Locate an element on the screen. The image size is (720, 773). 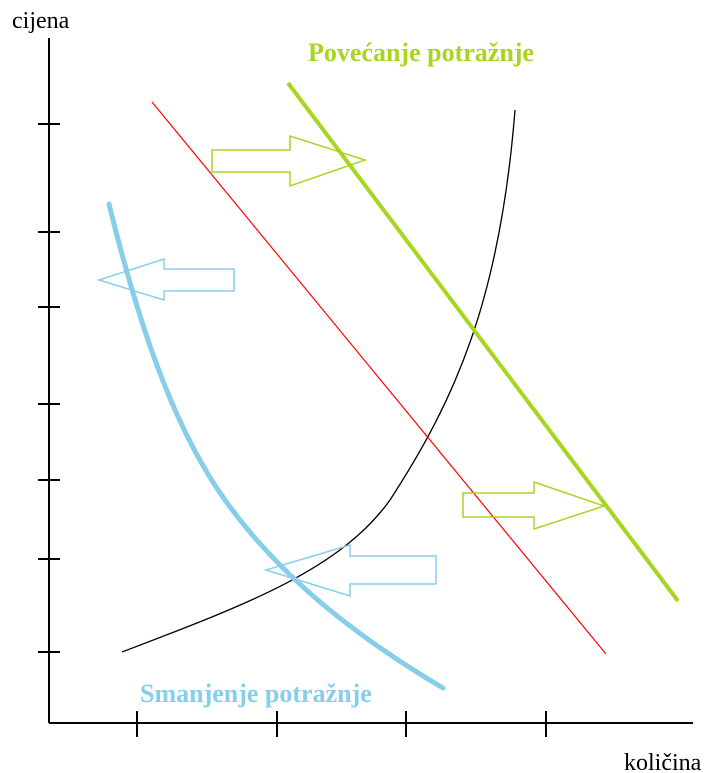
decrease-label: Smanjenje potražnje is located at coordinates (256, 693).